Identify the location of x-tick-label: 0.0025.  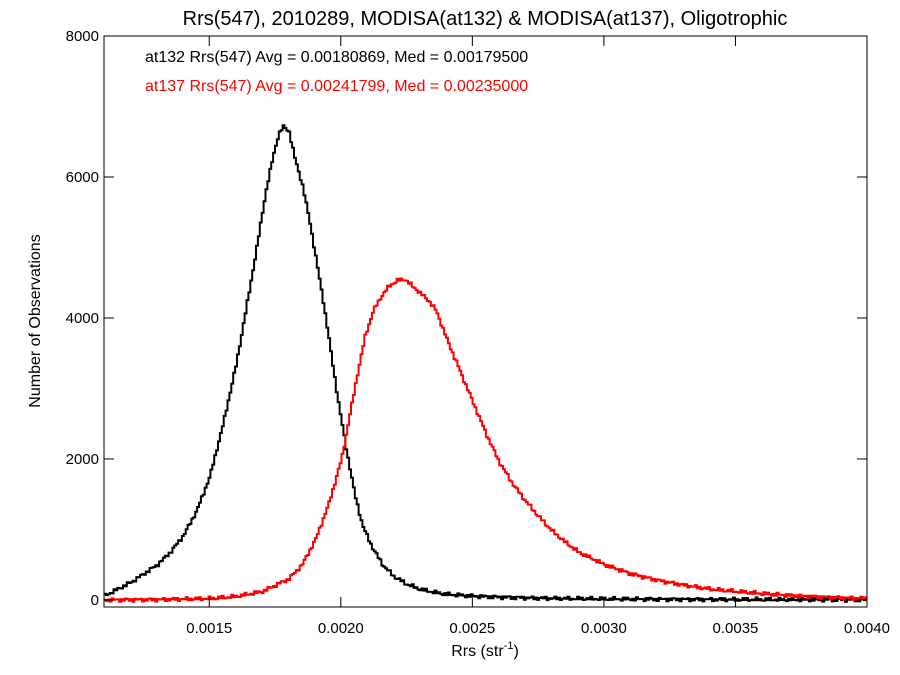
(472, 628).